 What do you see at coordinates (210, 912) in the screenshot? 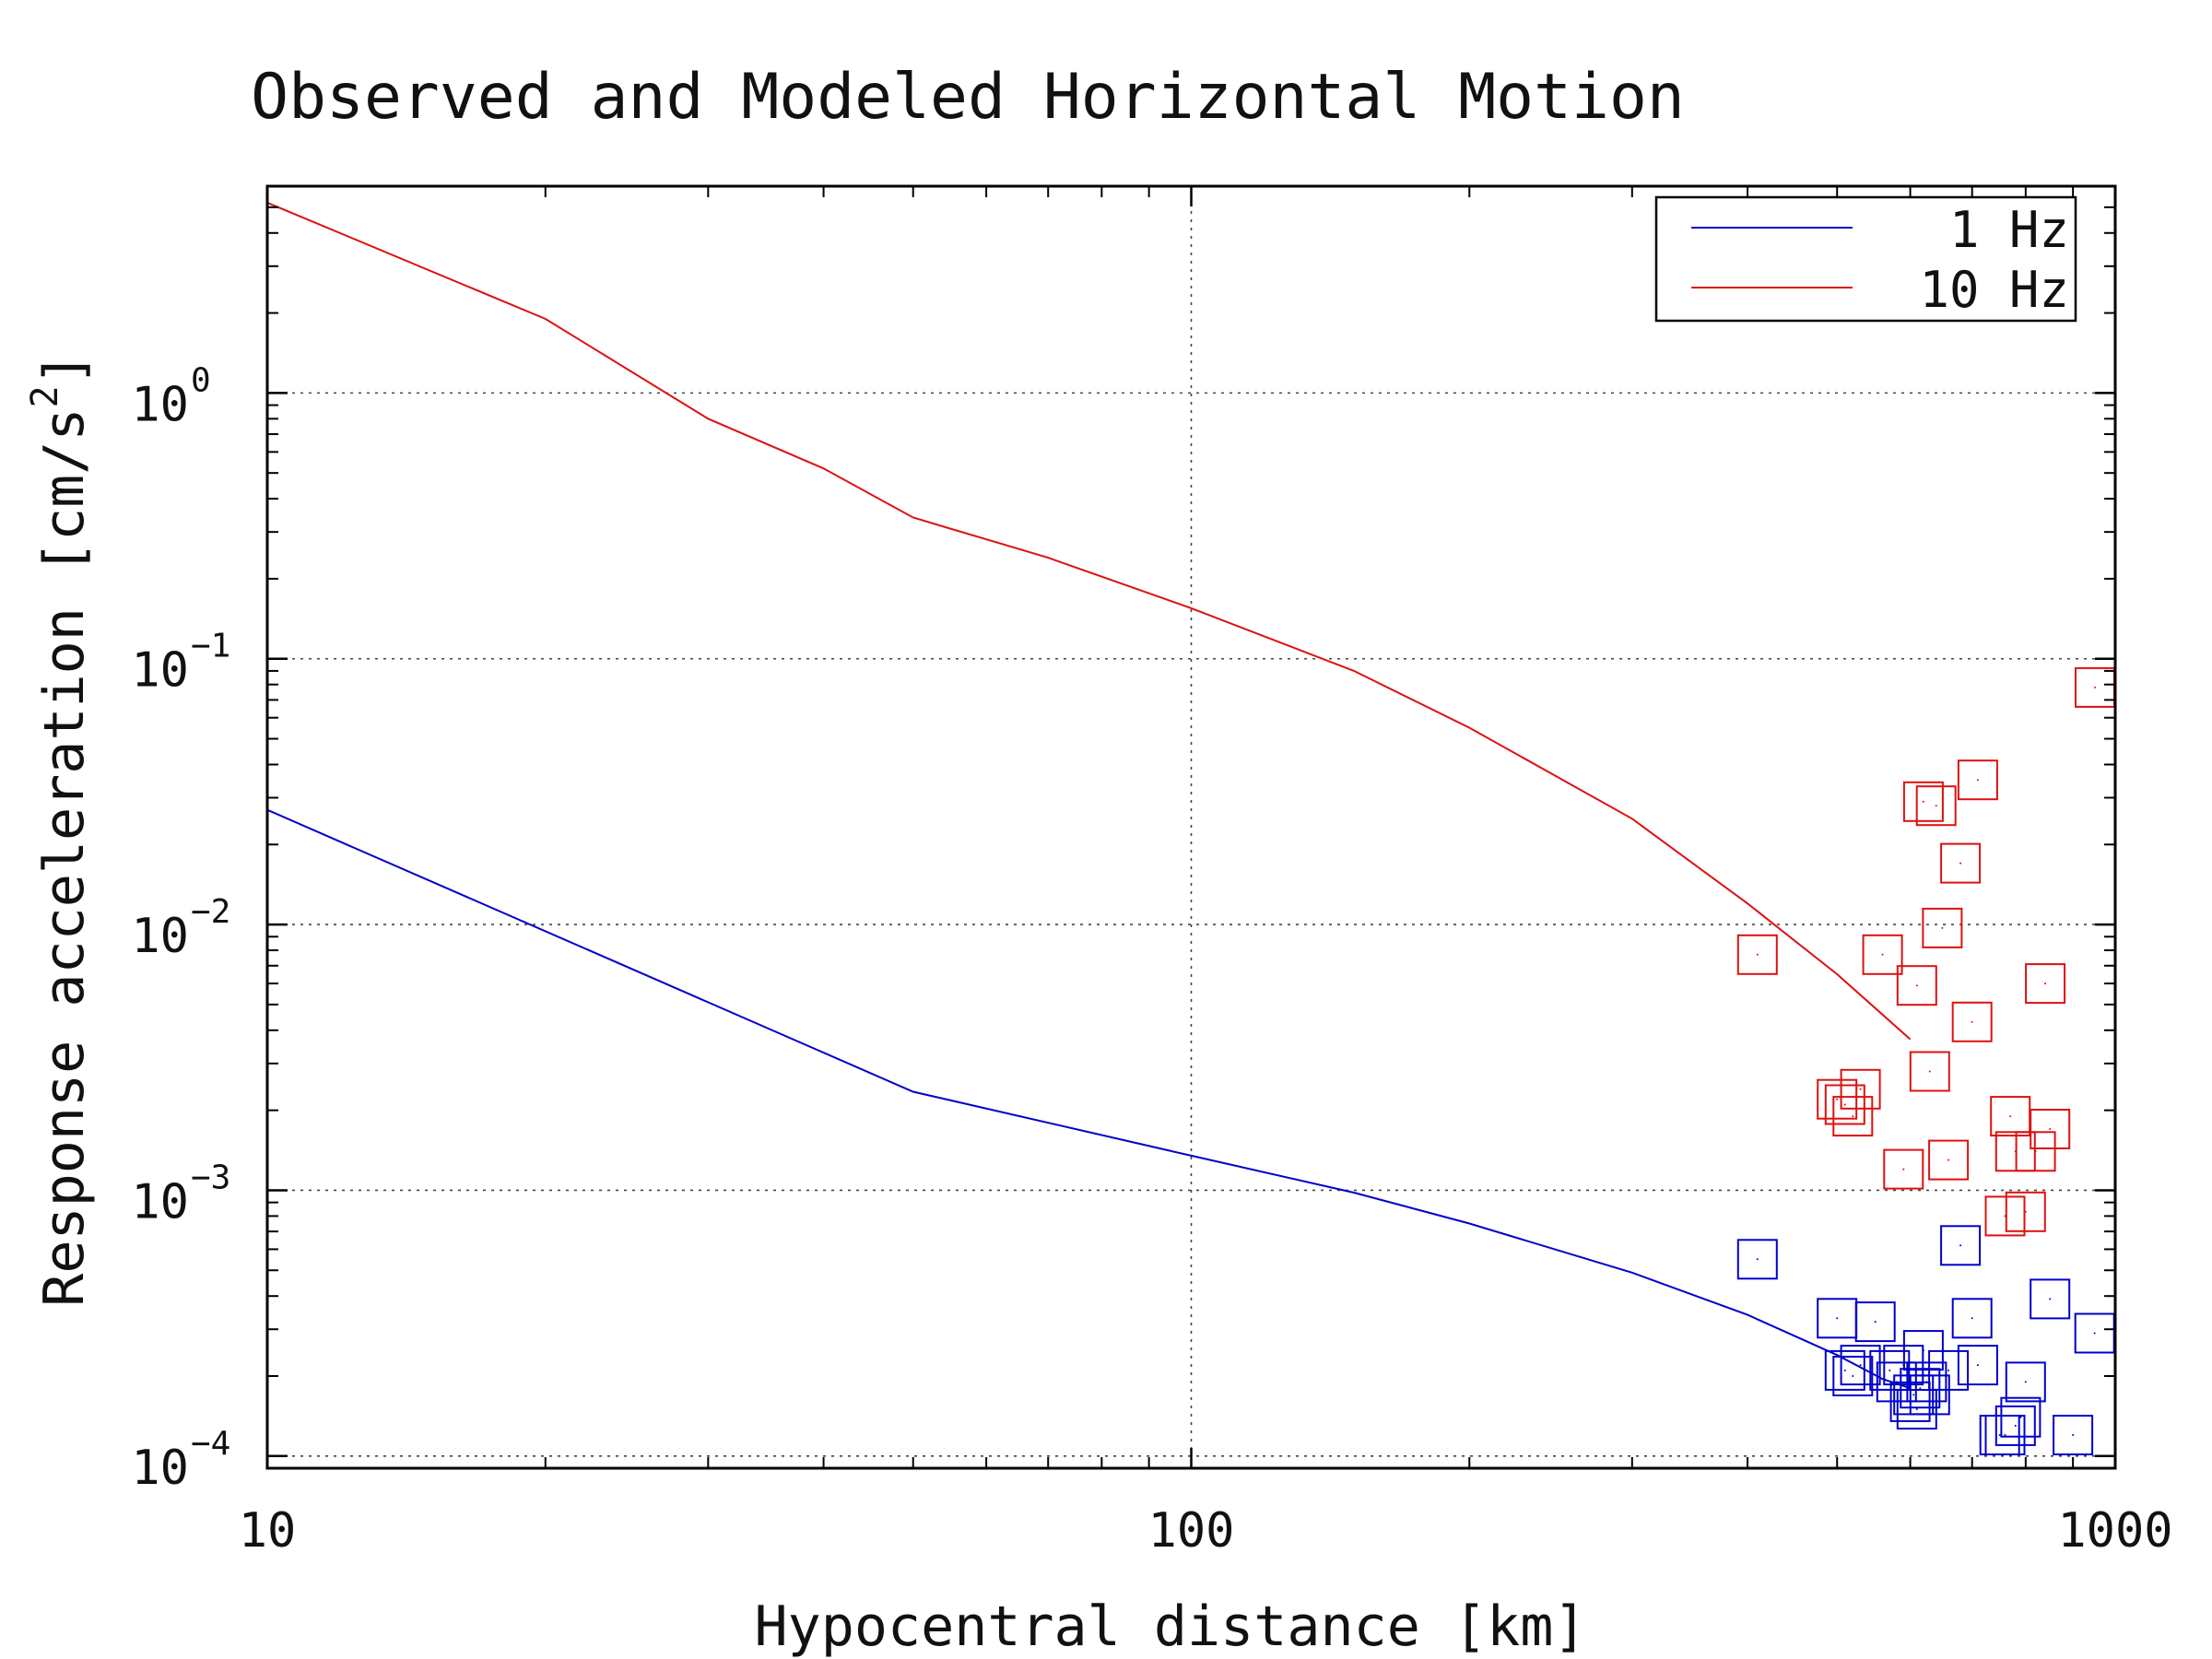
I see `y-tick-exponent: −2` at bounding box center [210, 912].